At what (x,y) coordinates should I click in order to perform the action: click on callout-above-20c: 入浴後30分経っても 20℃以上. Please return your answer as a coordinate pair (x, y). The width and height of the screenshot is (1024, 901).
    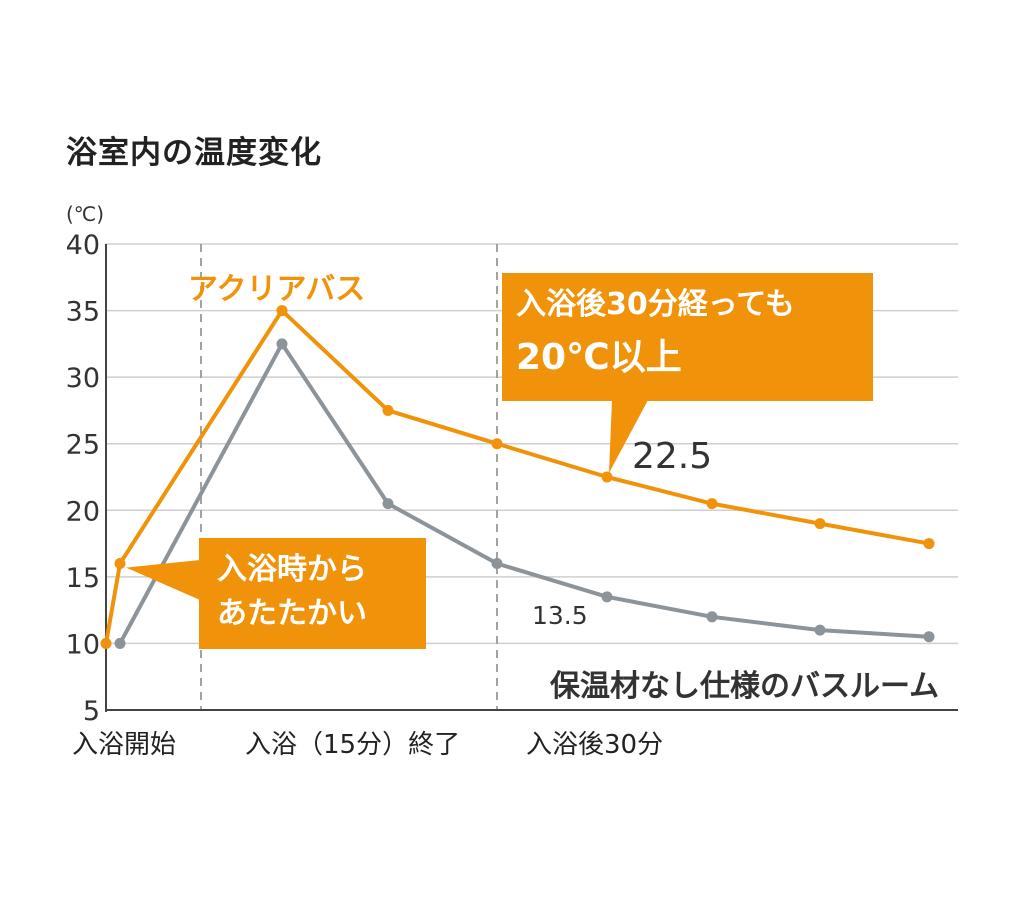
    Looking at the image, I should click on (687, 337).